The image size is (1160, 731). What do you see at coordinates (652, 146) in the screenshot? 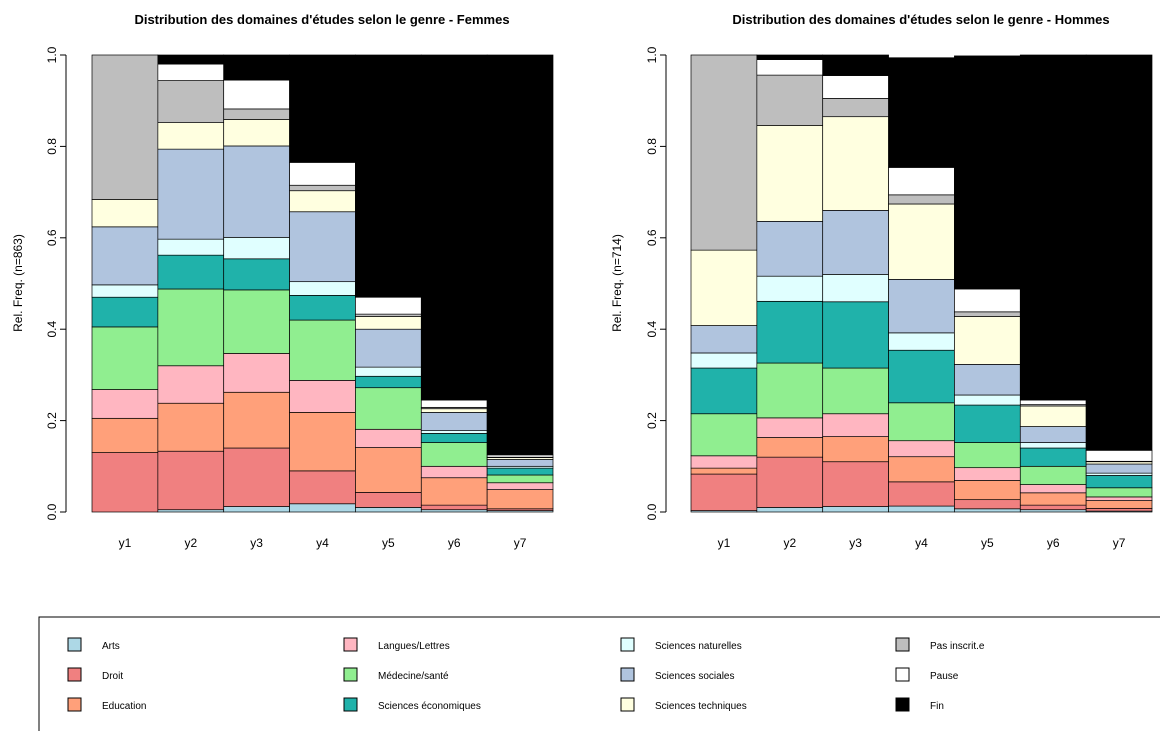
I see `y-tick-label: 0.8` at bounding box center [652, 146].